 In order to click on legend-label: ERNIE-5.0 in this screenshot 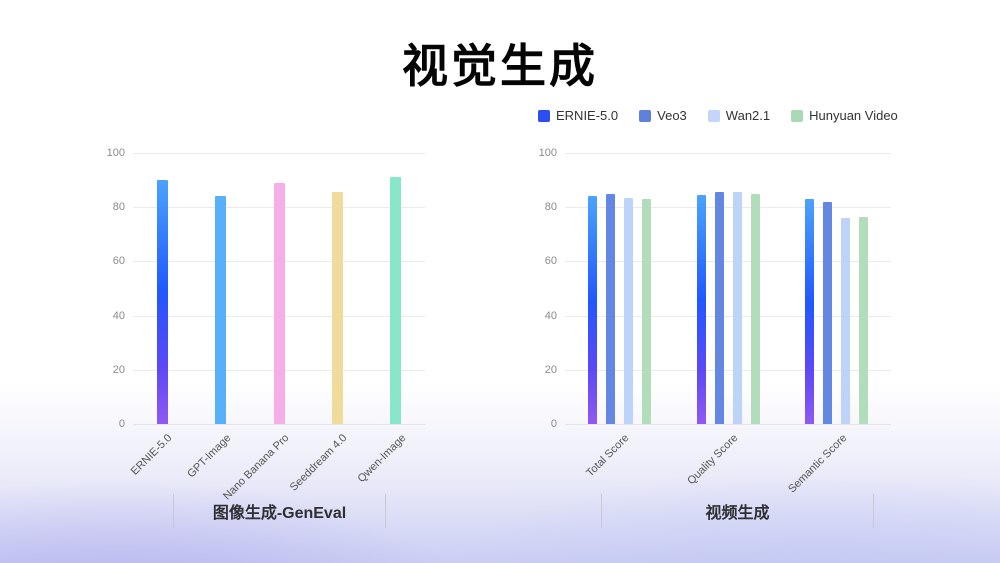, I will do `click(587, 115)`.